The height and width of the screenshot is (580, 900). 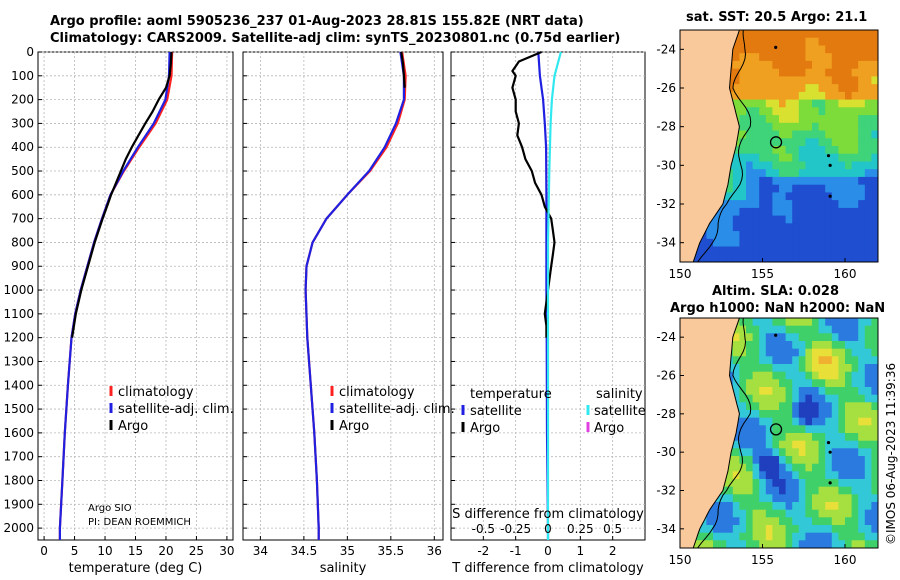 What do you see at coordinates (845, 560) in the screenshot?
I see `map-lon-tick-label: 160` at bounding box center [845, 560].